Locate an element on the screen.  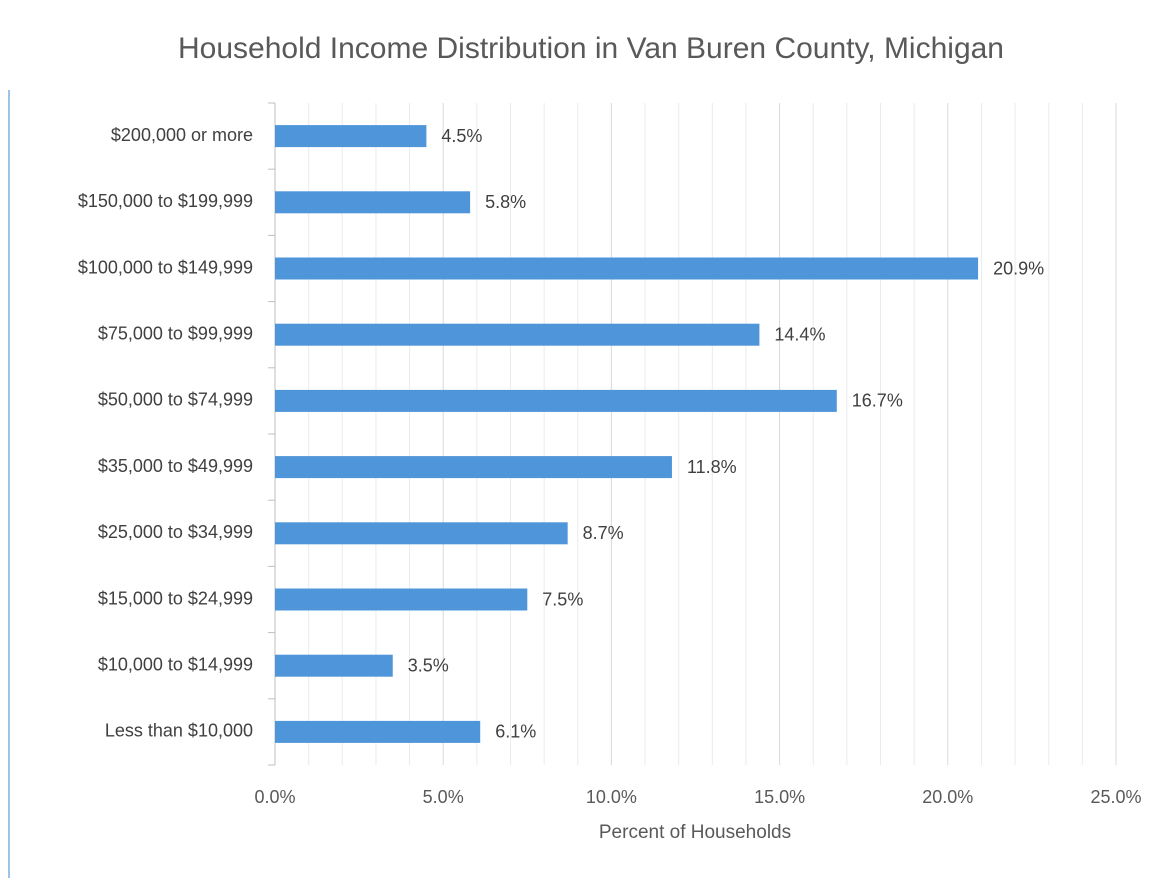
data-label: 8.7% is located at coordinates (603, 533).